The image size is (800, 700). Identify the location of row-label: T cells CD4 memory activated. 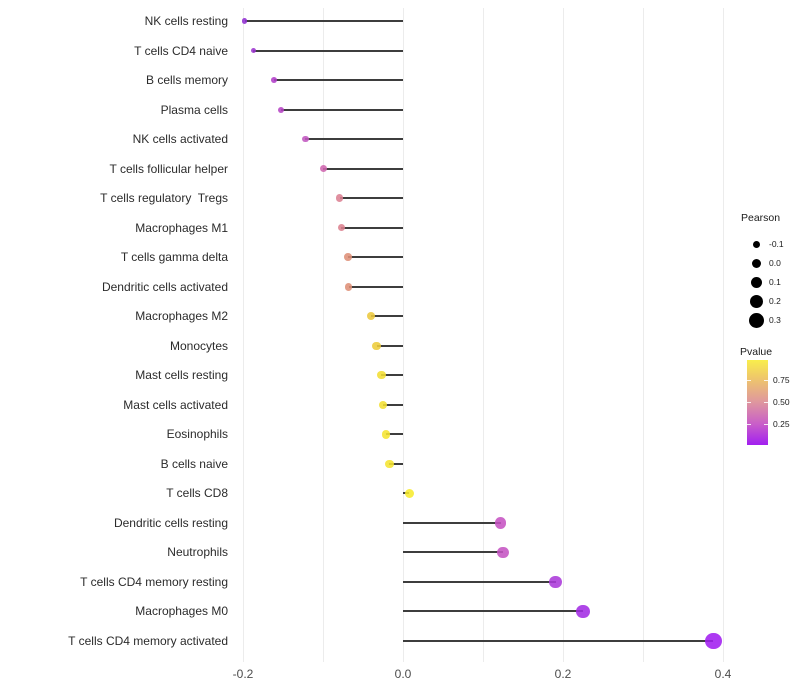
(148, 640).